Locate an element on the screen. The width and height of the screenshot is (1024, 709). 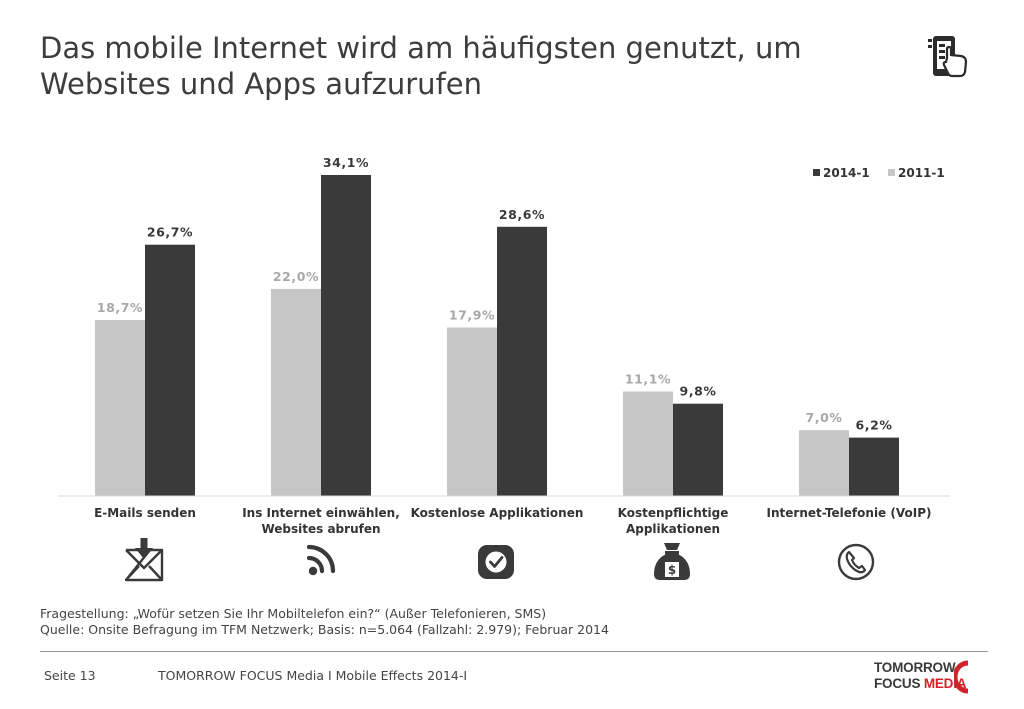
money-bag-icon: $ is located at coordinates (672, 561).